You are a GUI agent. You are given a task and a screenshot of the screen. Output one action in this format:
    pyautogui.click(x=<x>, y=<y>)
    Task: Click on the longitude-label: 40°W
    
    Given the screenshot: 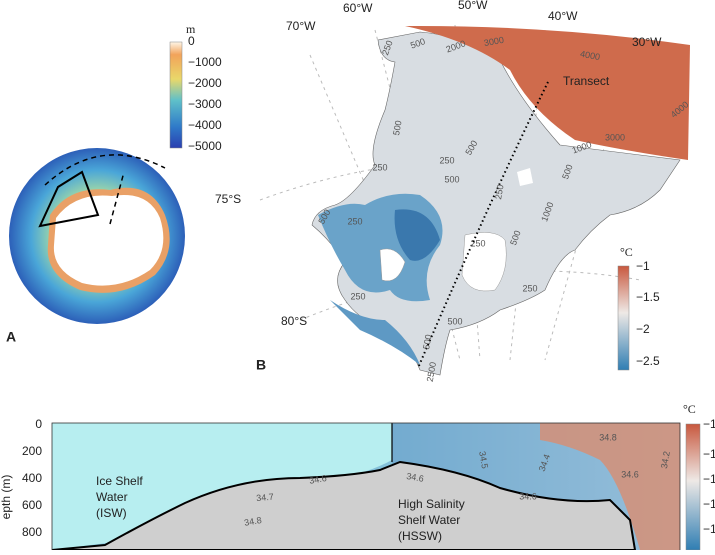 What is the action you would take?
    pyautogui.click(x=563, y=16)
    